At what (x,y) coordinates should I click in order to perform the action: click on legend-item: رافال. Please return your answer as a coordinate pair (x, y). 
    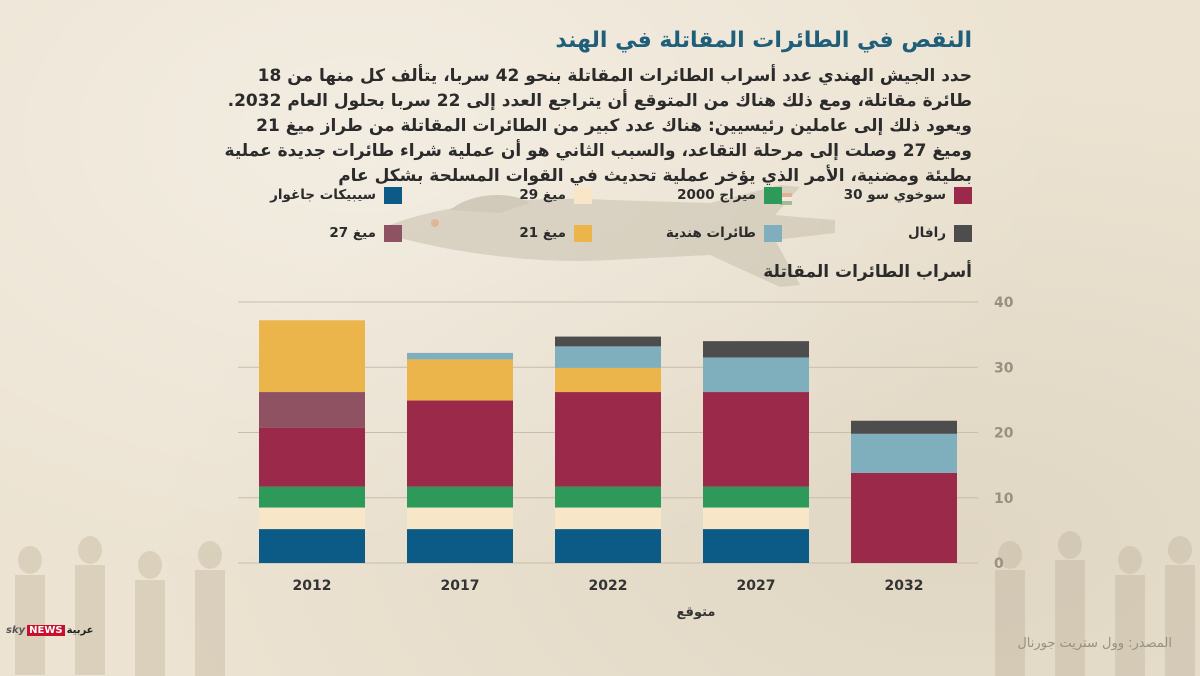
    Looking at the image, I should click on (877, 233).